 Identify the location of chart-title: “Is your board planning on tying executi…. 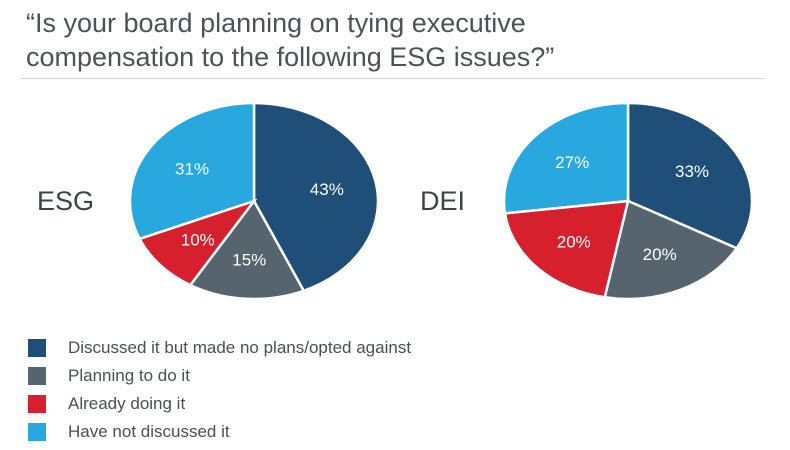
(396, 40).